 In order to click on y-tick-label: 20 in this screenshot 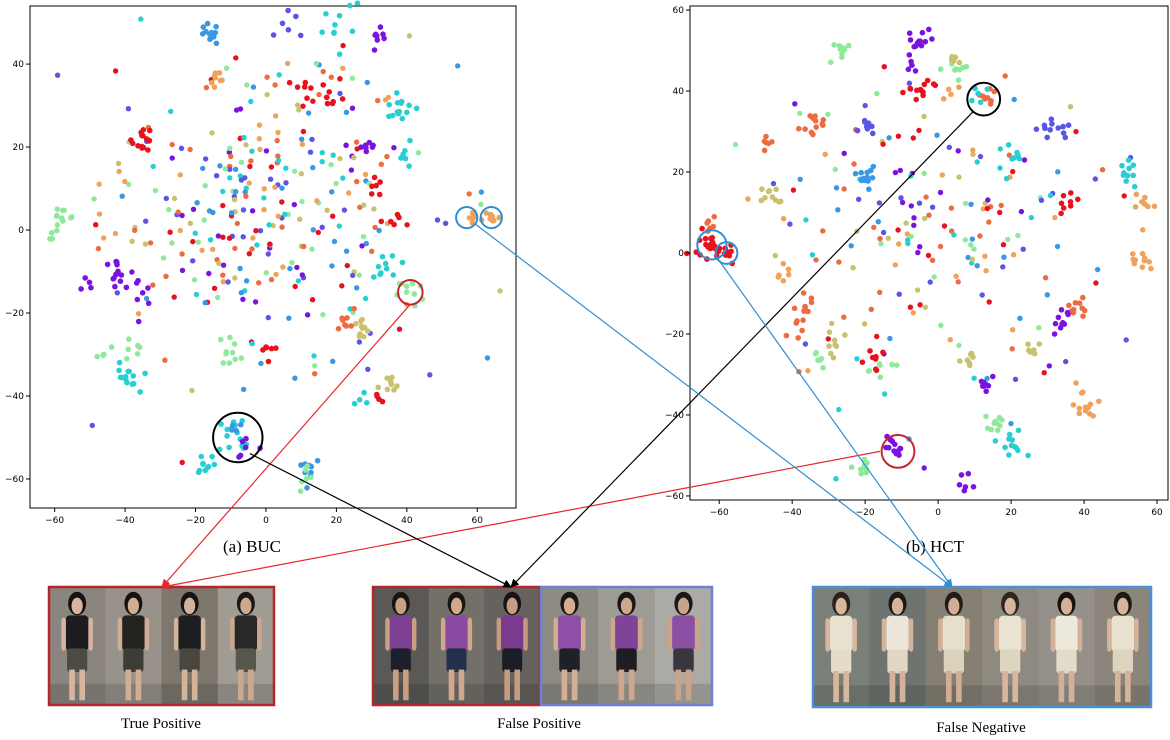, I will do `click(679, 173)`.